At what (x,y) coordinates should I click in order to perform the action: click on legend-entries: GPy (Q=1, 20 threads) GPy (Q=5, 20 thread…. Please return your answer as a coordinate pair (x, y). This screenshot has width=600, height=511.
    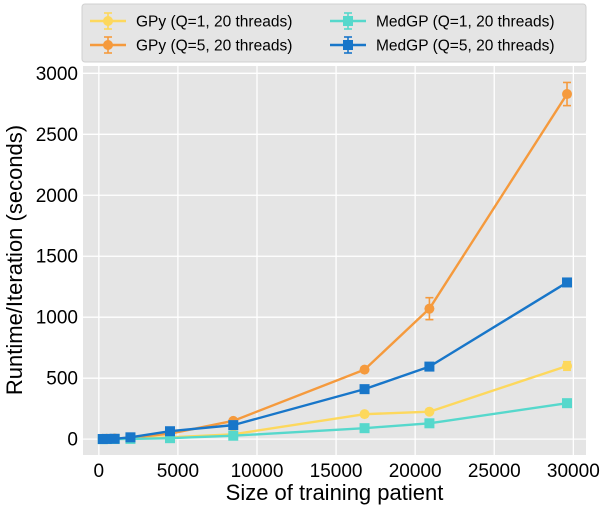
    Looking at the image, I should click on (322, 33).